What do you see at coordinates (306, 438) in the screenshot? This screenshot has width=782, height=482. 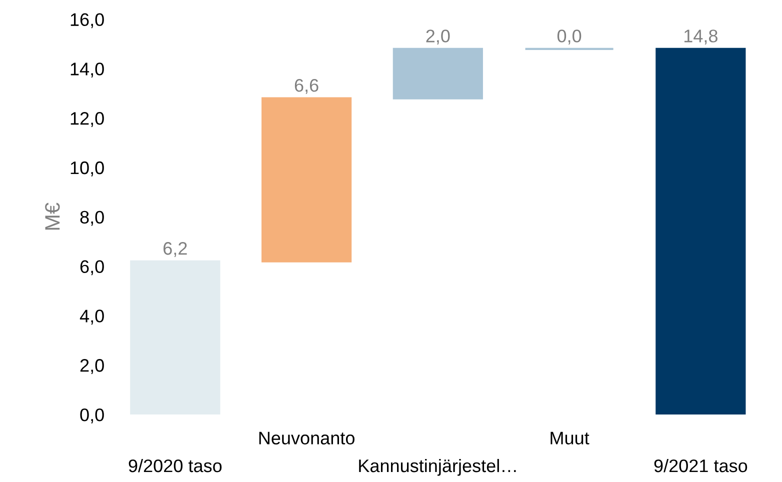 I see `x-tick-label: Neuvonanto` at bounding box center [306, 438].